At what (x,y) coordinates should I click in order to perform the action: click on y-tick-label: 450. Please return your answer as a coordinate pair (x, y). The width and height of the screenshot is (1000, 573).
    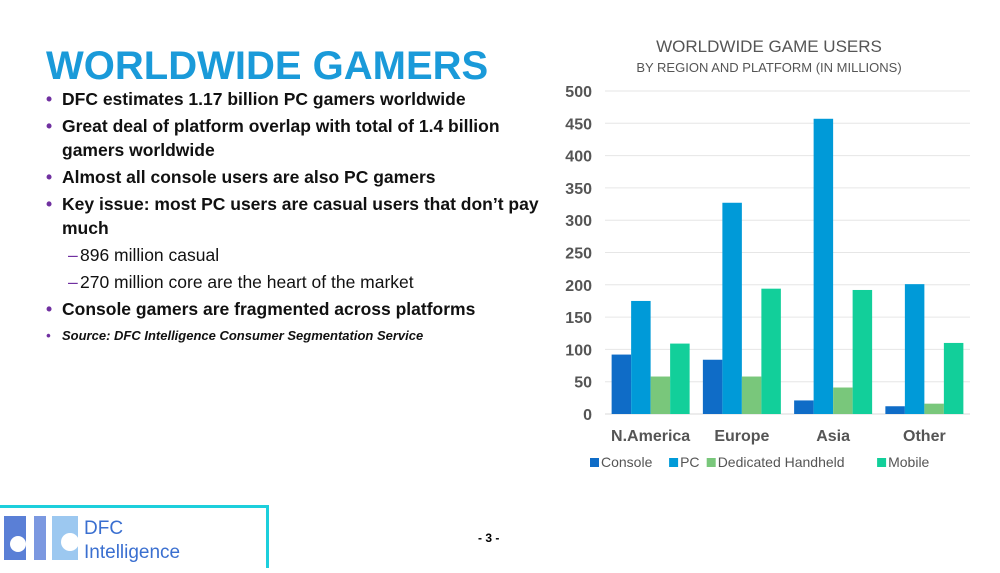
    Looking at the image, I should click on (578, 124).